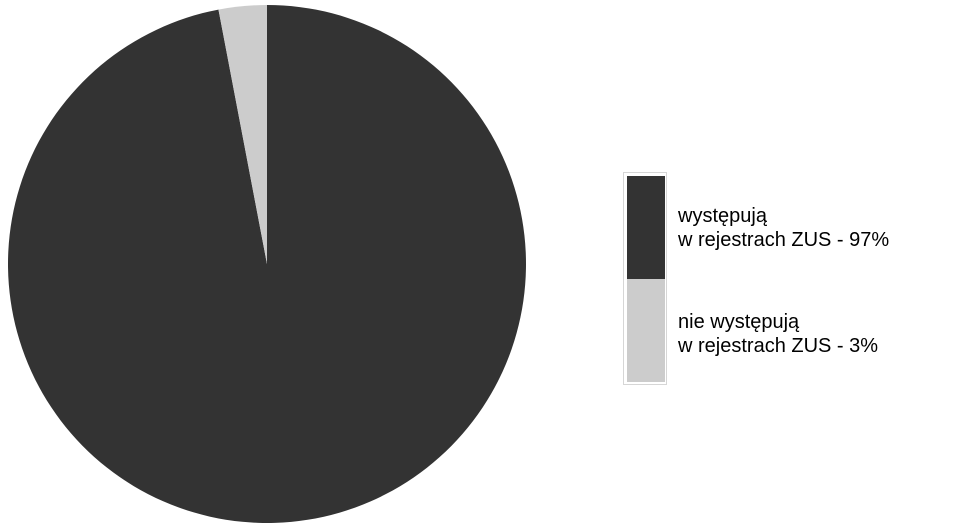 This screenshot has height=523, width=963. Describe the element at coordinates (739, 322) in the screenshot. I see `legend-label-line1: nie występują` at that location.